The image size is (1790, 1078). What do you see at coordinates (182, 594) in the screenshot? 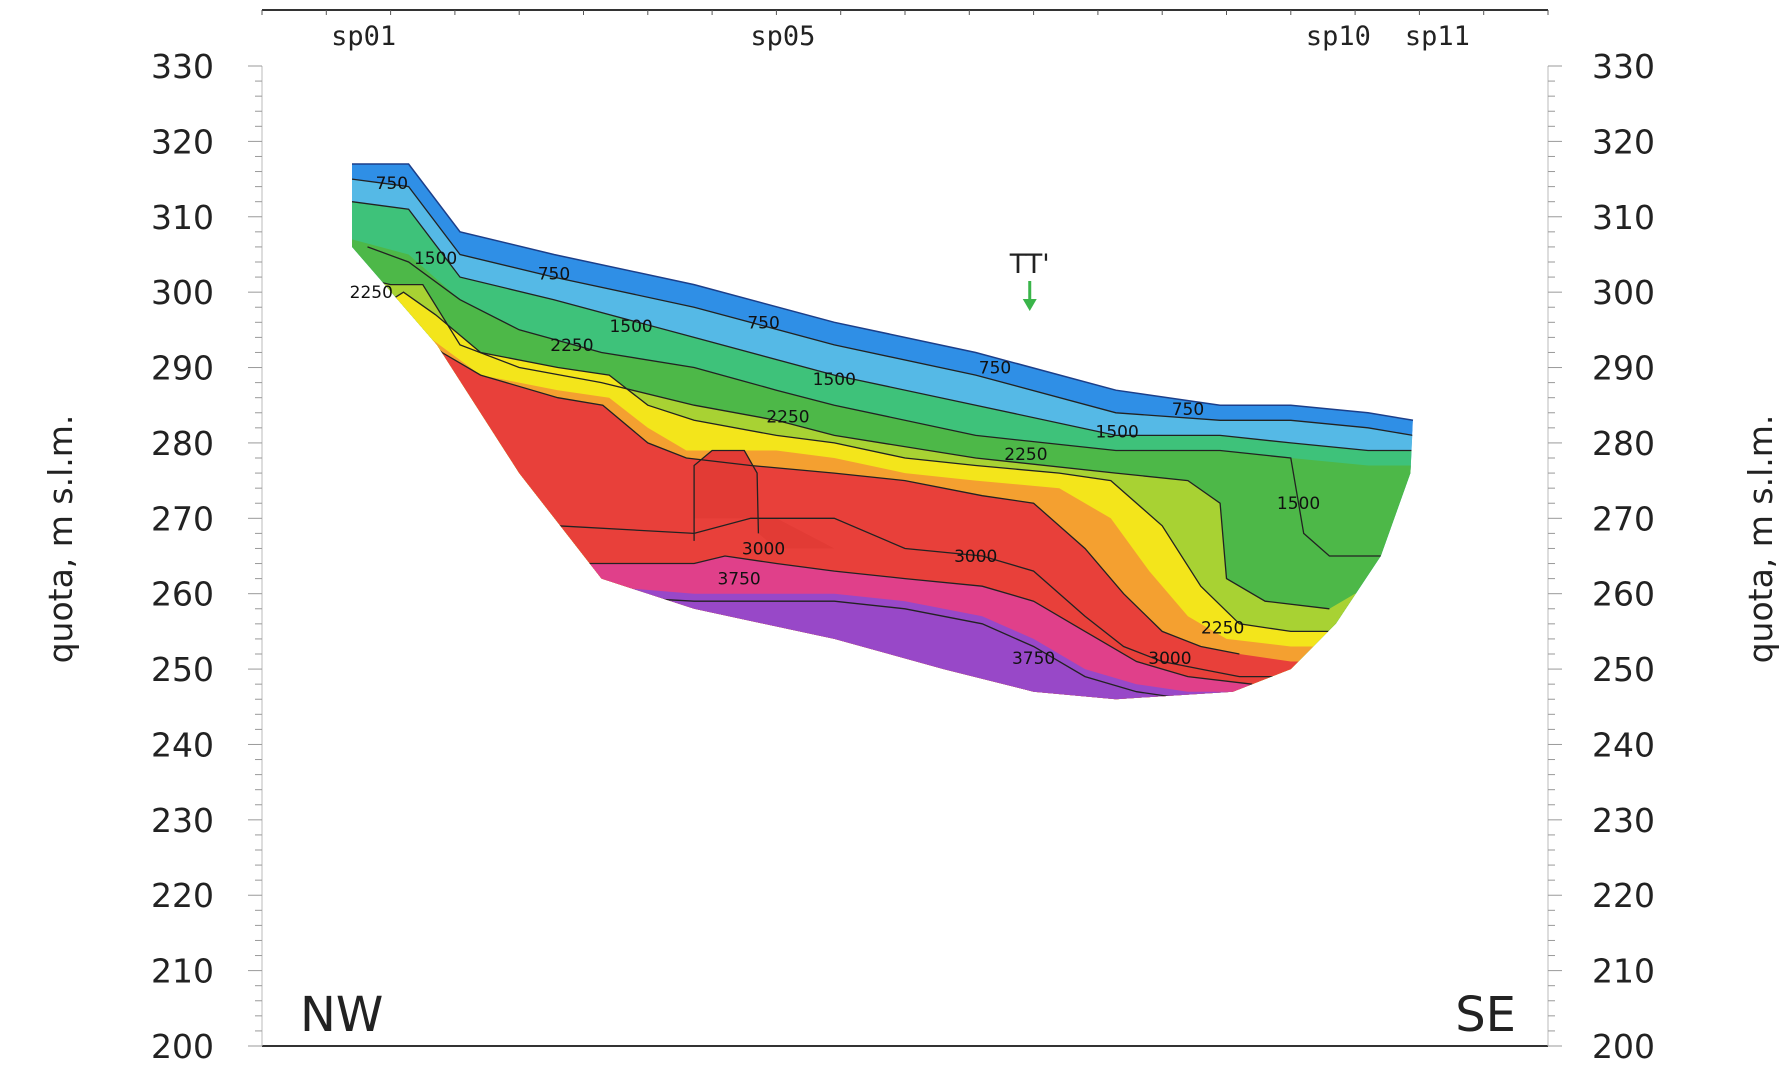
I see `y-tick-label-left: 260` at bounding box center [182, 594].